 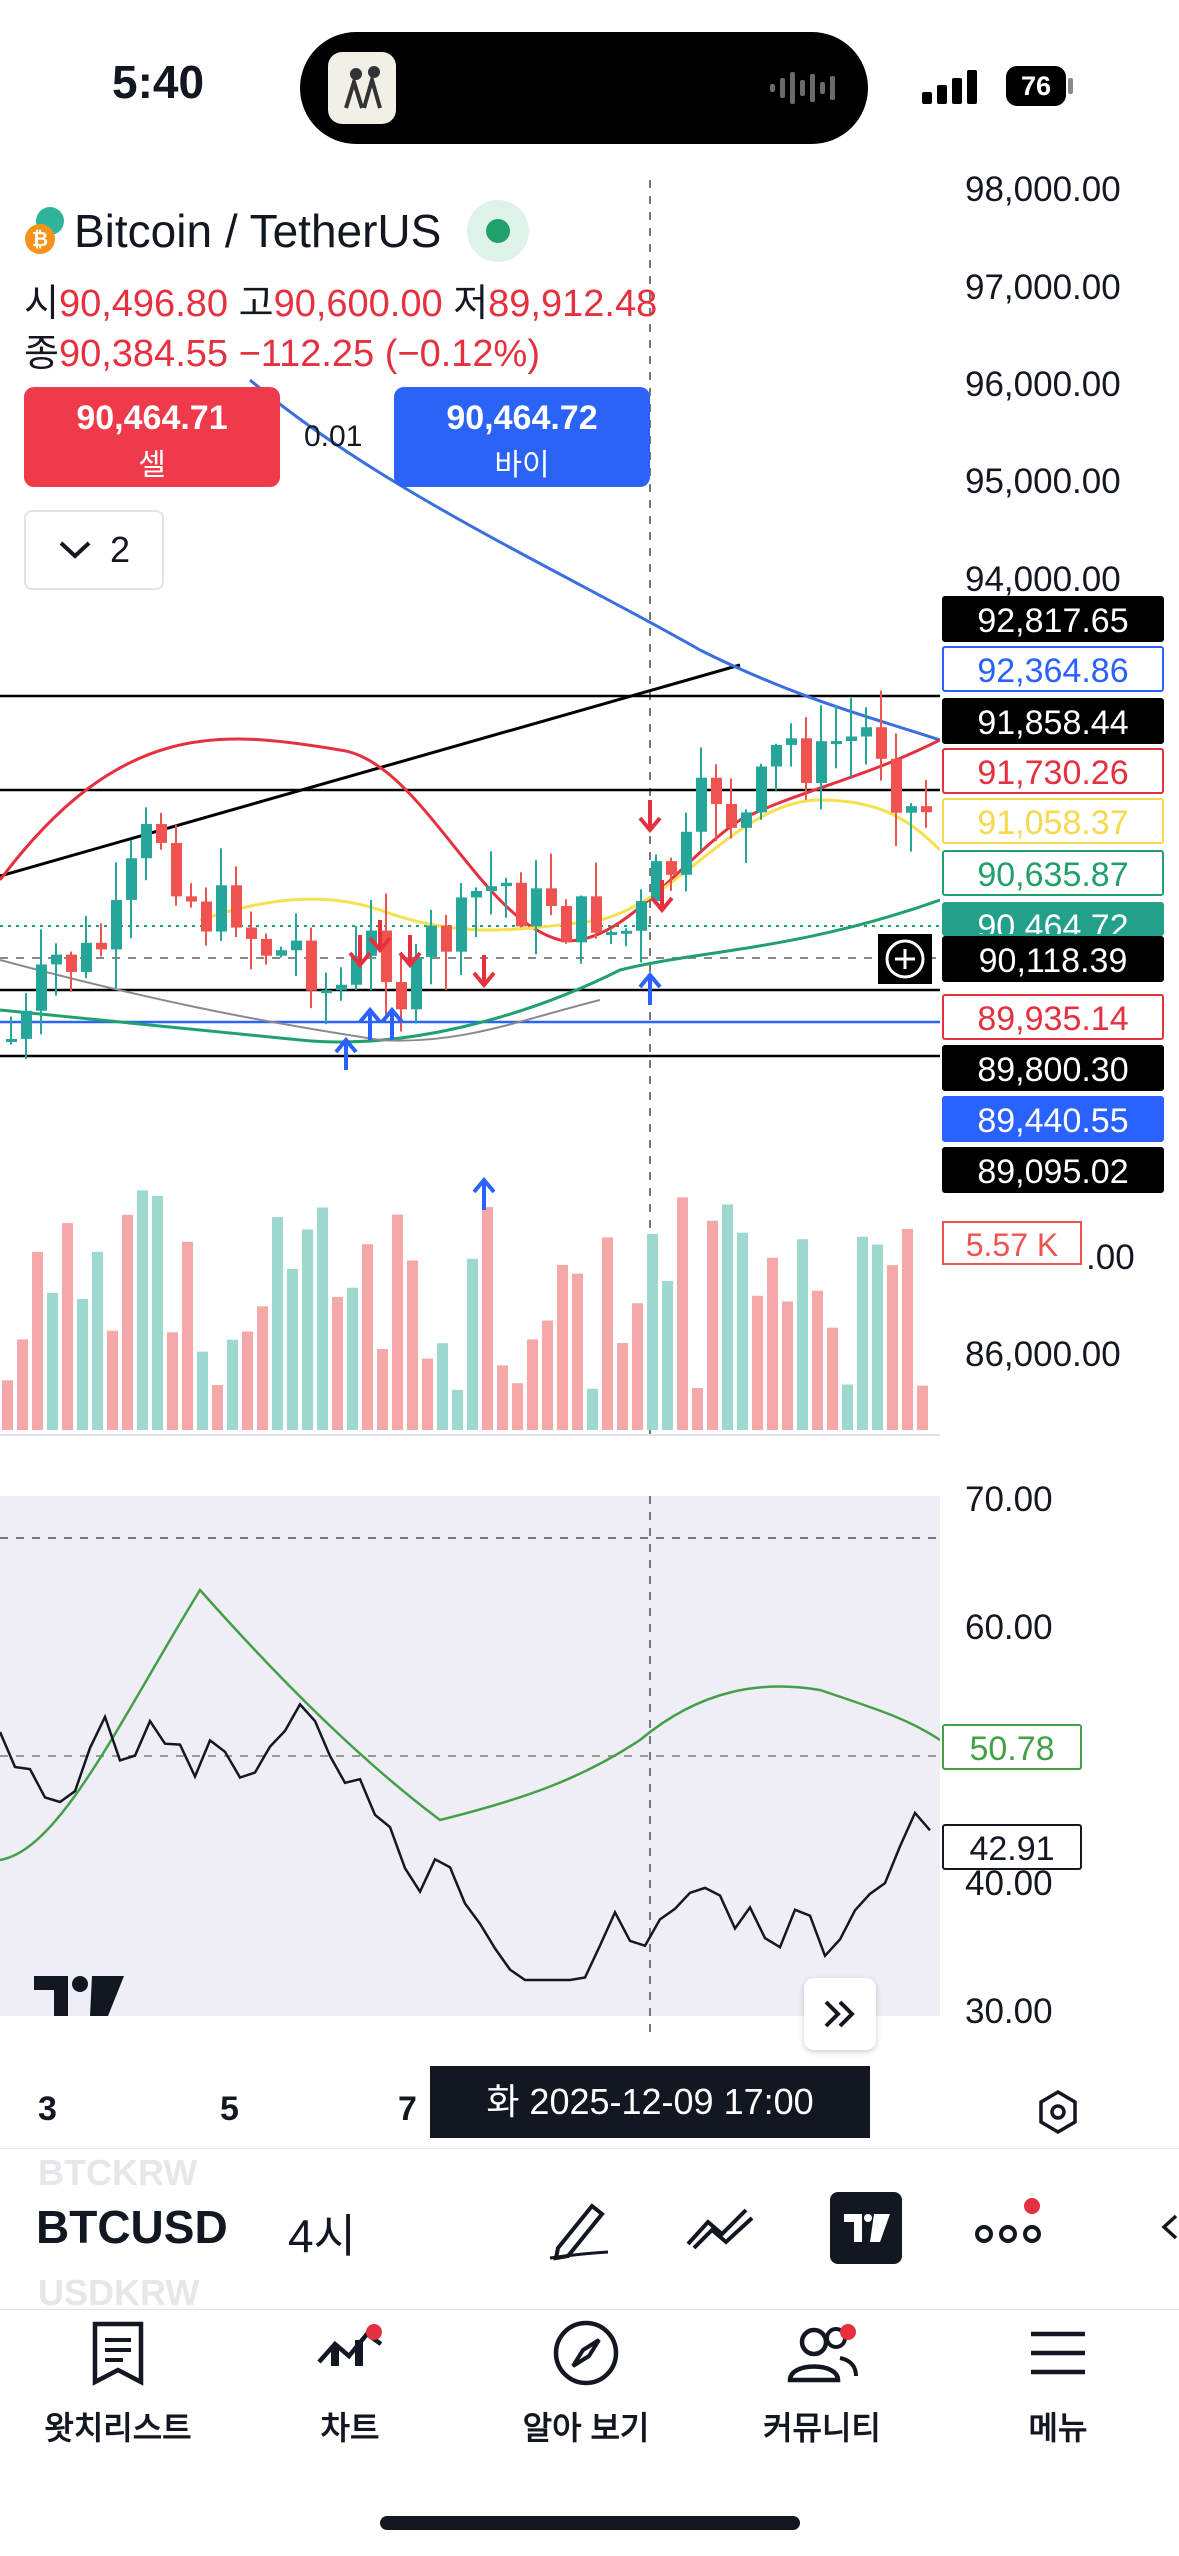 I want to click on price-axis-label: 95,000.00, so click(x=1043, y=481).